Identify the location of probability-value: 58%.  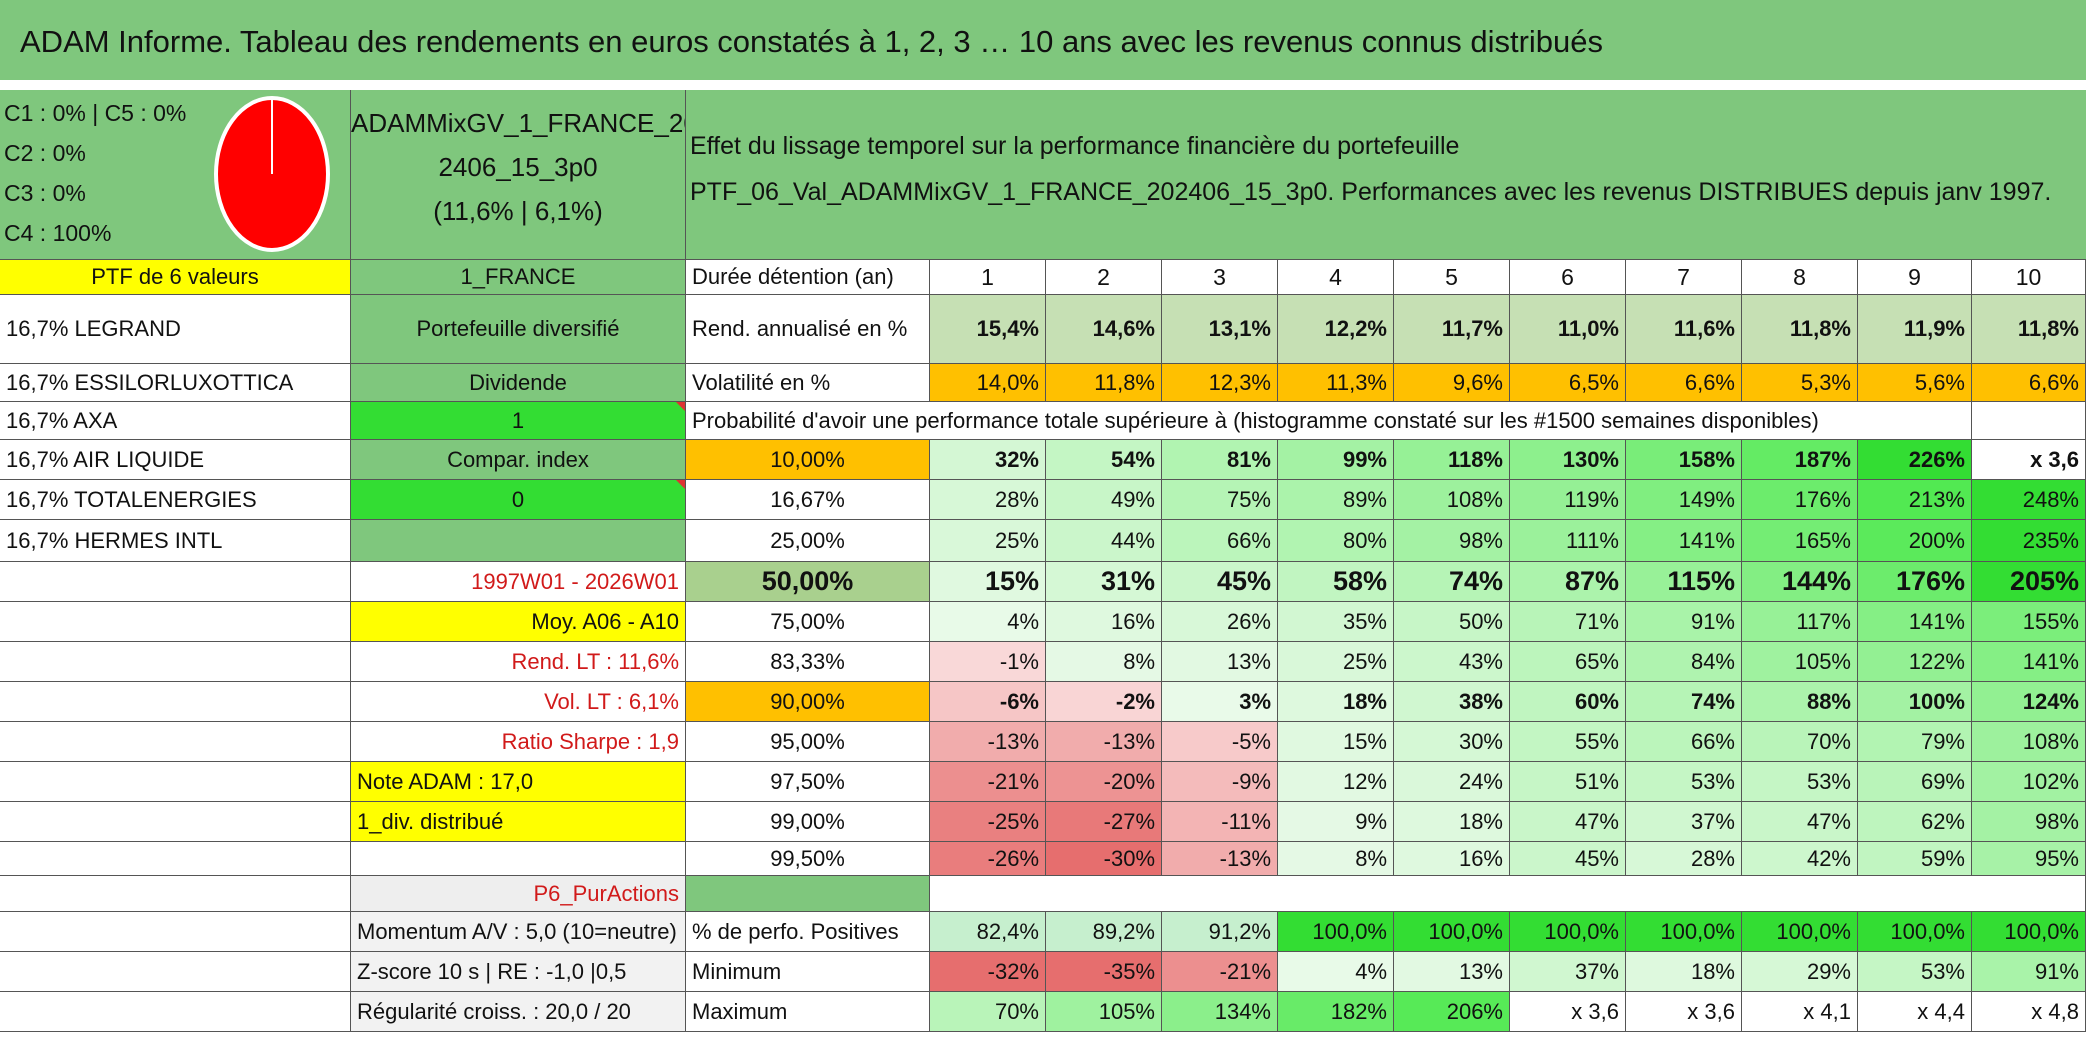
(1336, 582).